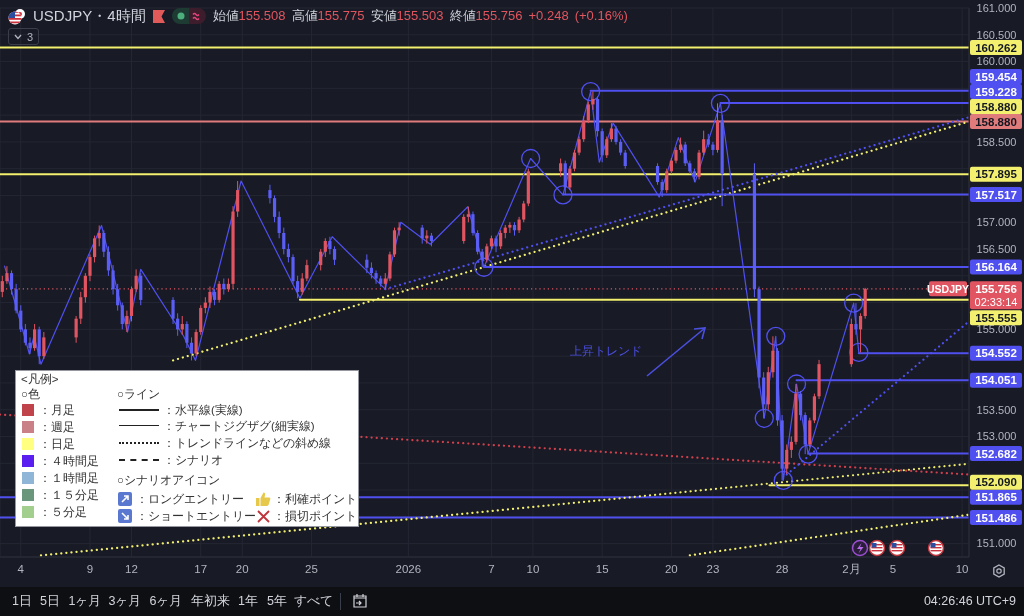 Image resolution: width=1024 pixels, height=616 pixels. I want to click on y-tick-label: 160.500, so click(996, 34).